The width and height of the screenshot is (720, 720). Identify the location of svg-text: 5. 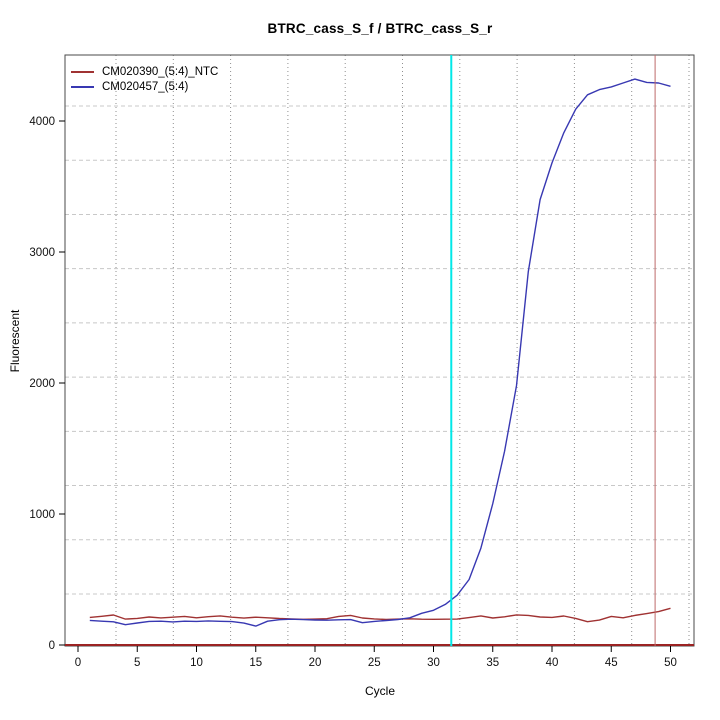
(137, 663).